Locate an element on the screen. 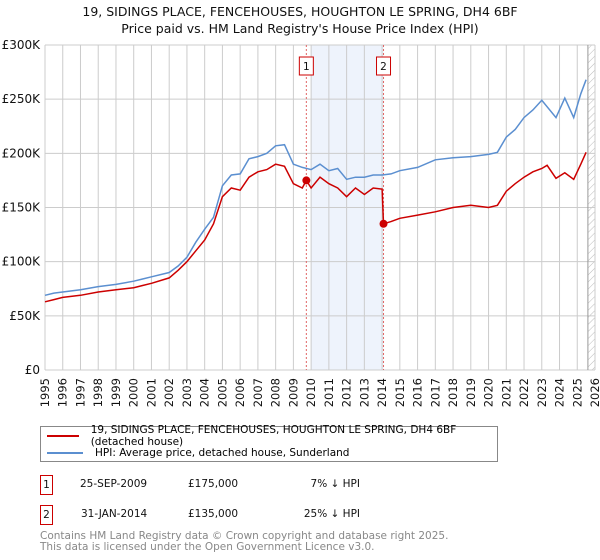 This screenshot has height=560, width=600. x-tick-label: 2002 is located at coordinates (169, 392).